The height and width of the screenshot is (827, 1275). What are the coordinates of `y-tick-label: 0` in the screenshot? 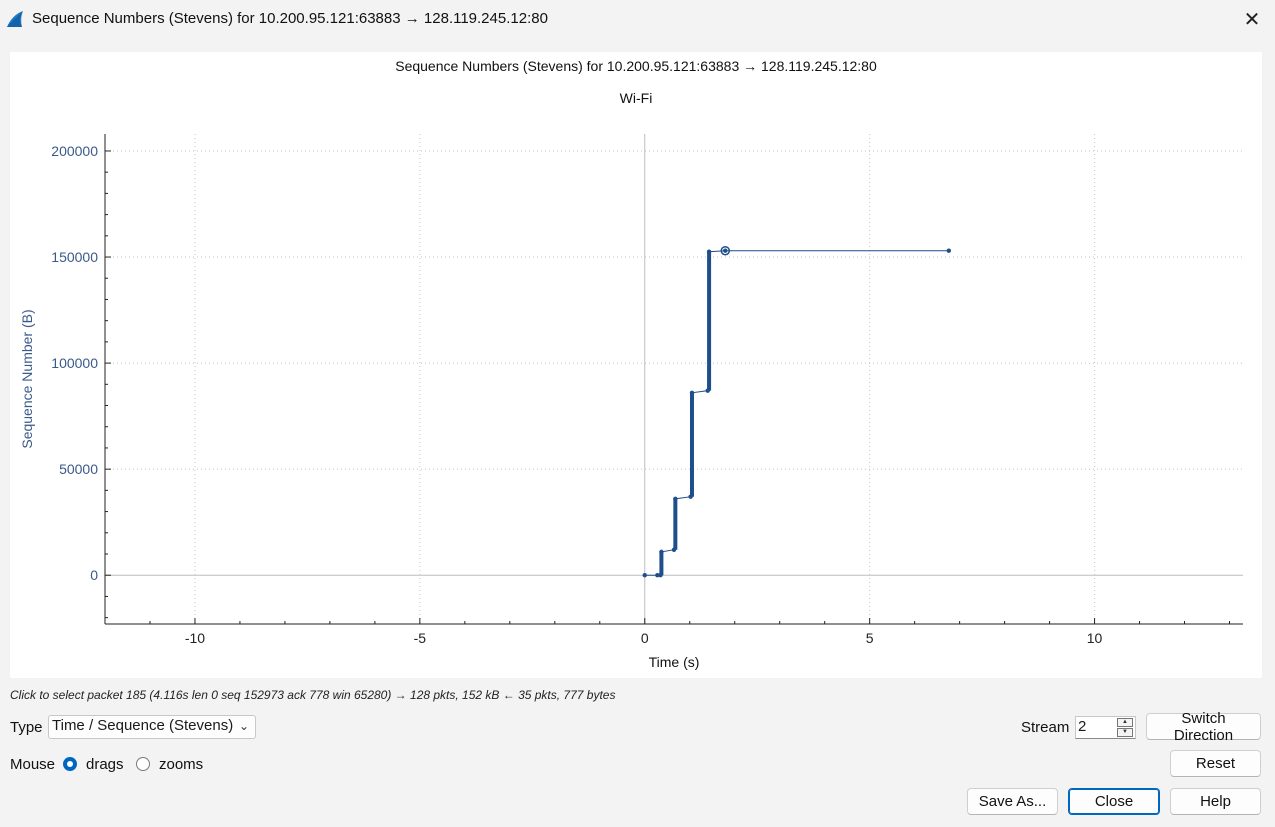 It's located at (94, 575).